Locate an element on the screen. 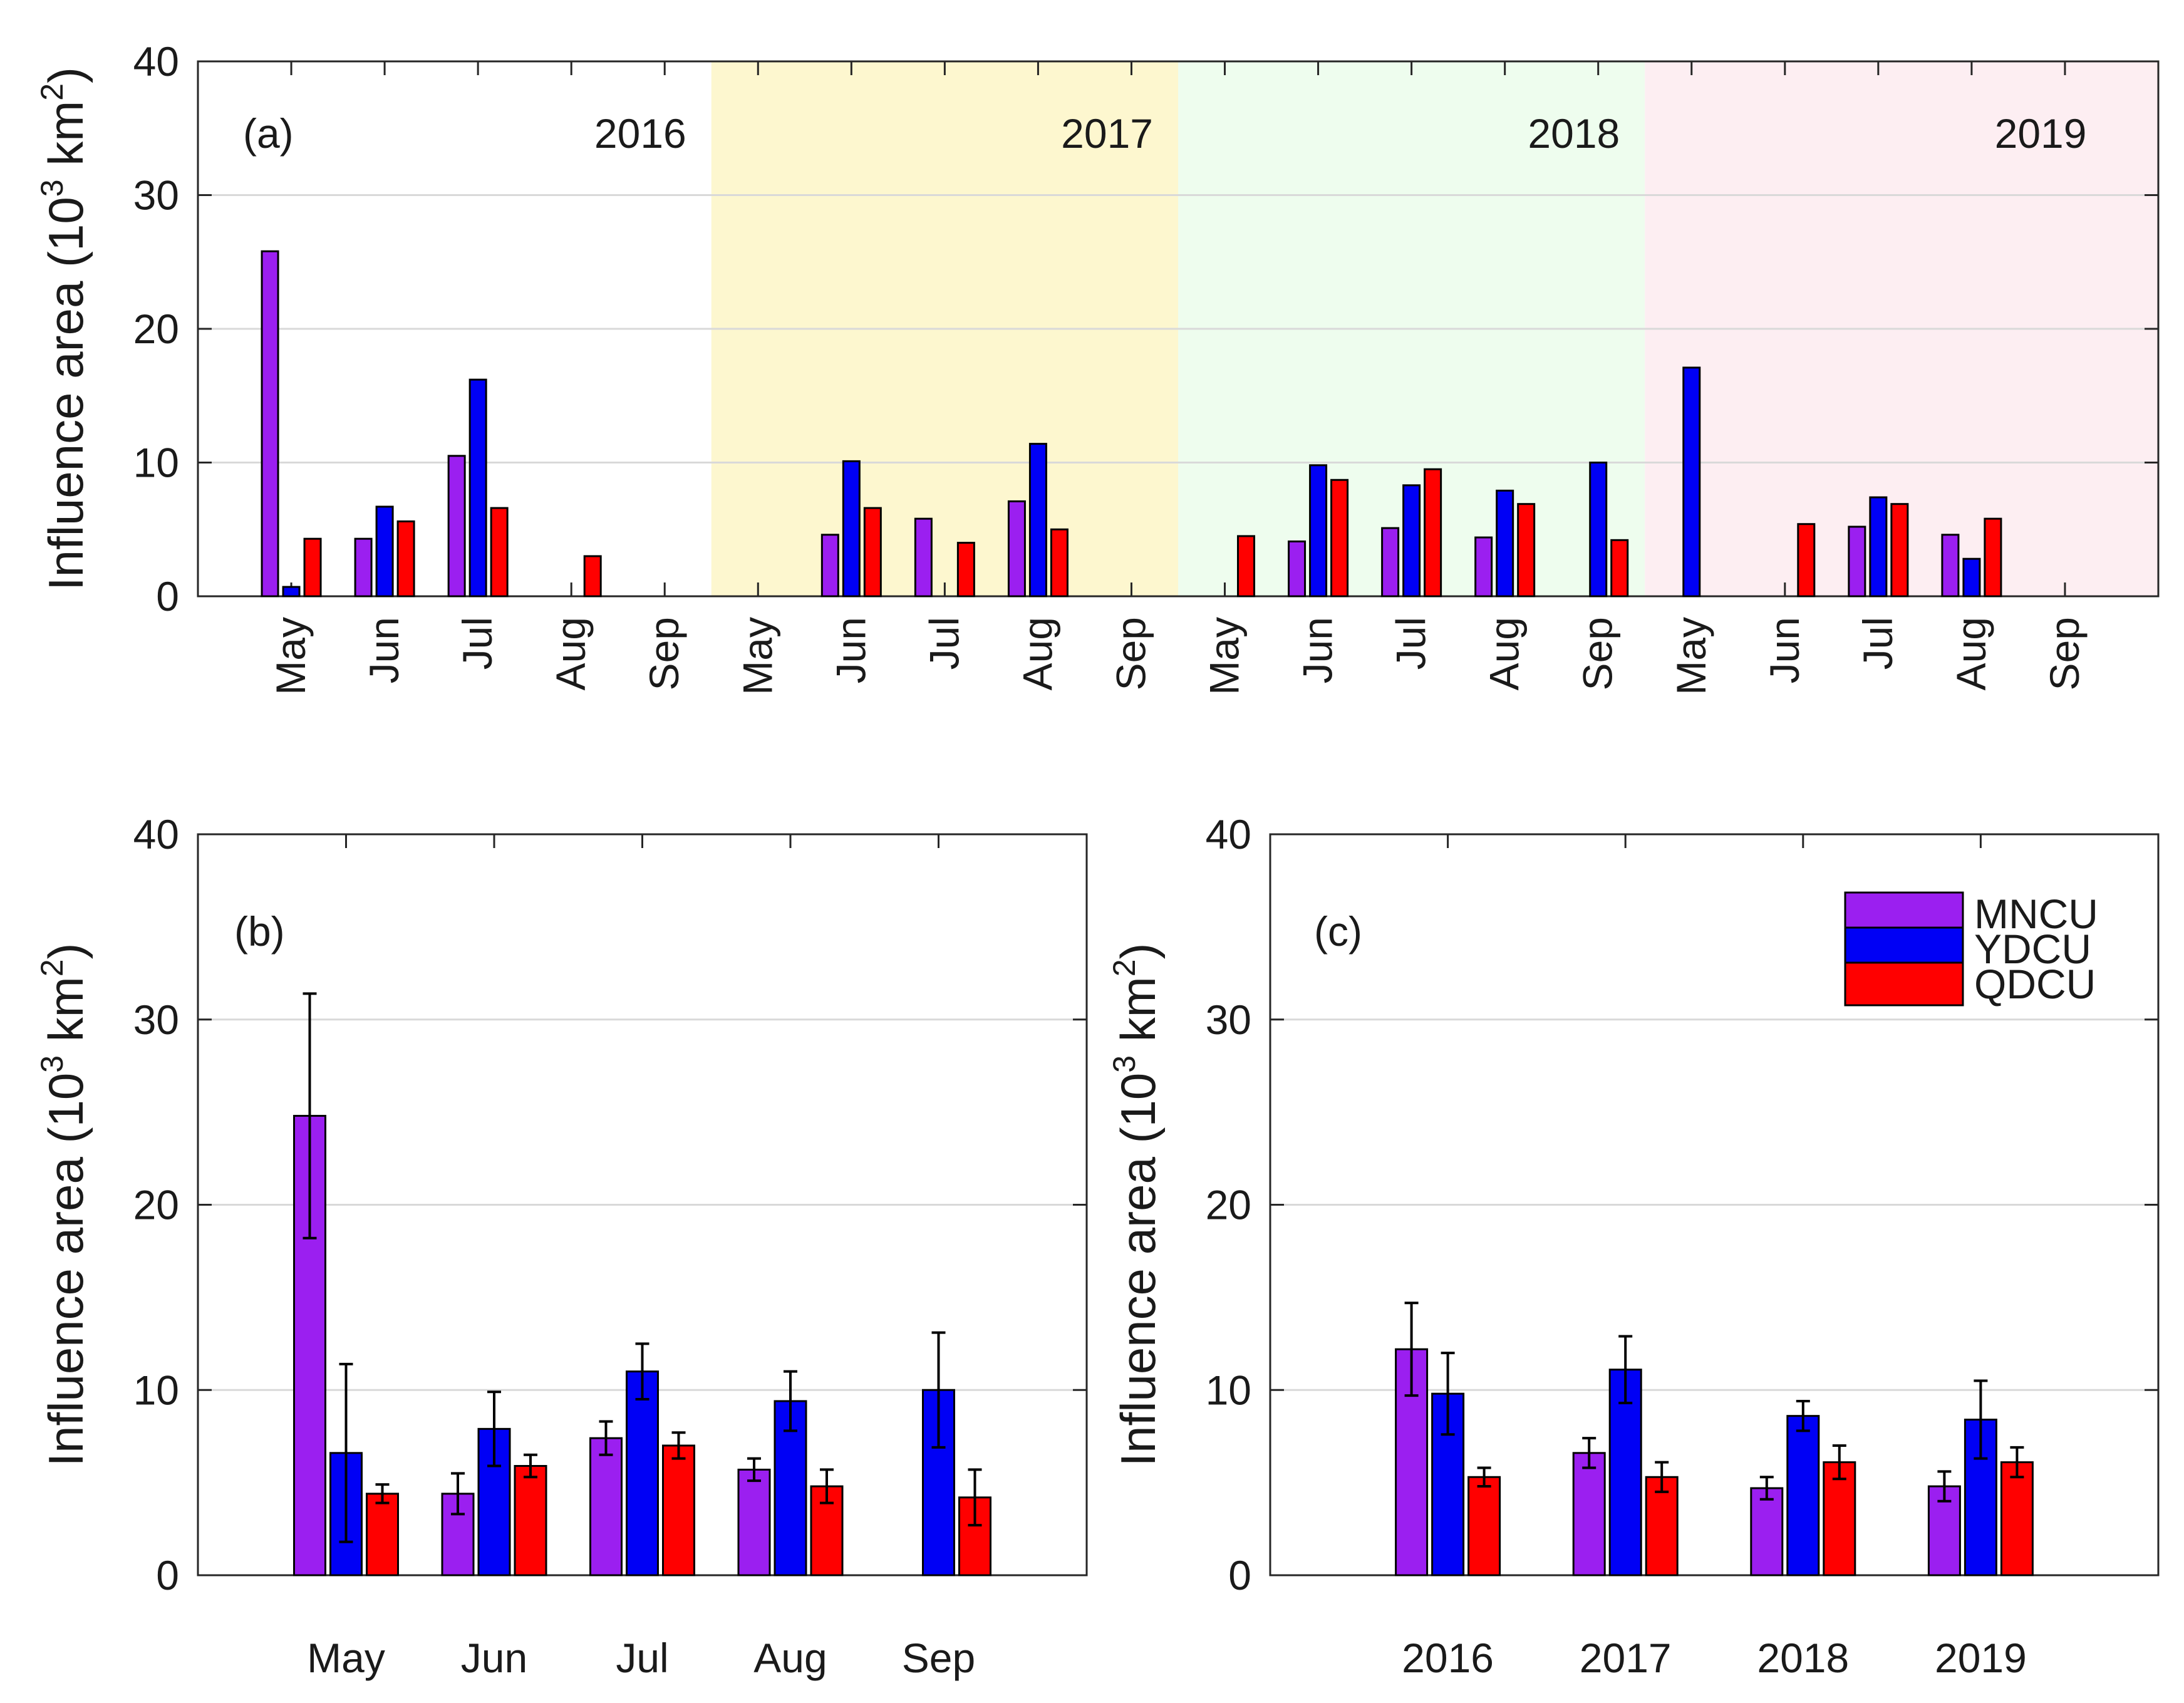 This screenshot has width=2184, height=1703. year-label: 2017 is located at coordinates (1107, 133).